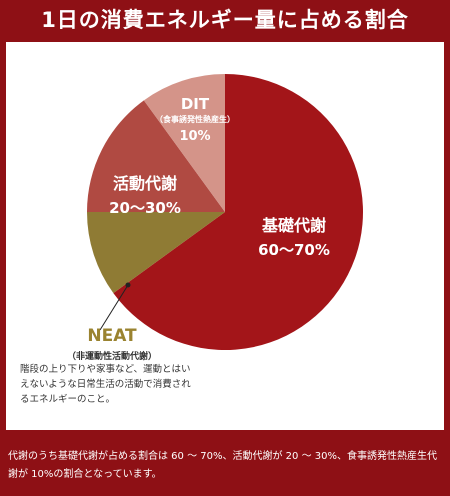 The image size is (450, 496). I want to click on label-dit-sub: （食事誘発性熱産生）, so click(195, 119).